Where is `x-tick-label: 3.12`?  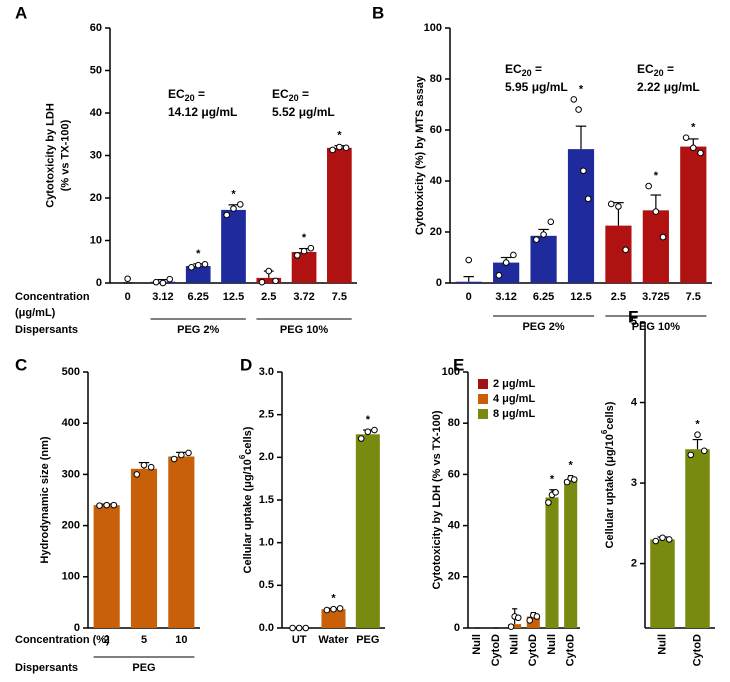
x-tick-label: 3.12 is located at coordinates (162, 297).